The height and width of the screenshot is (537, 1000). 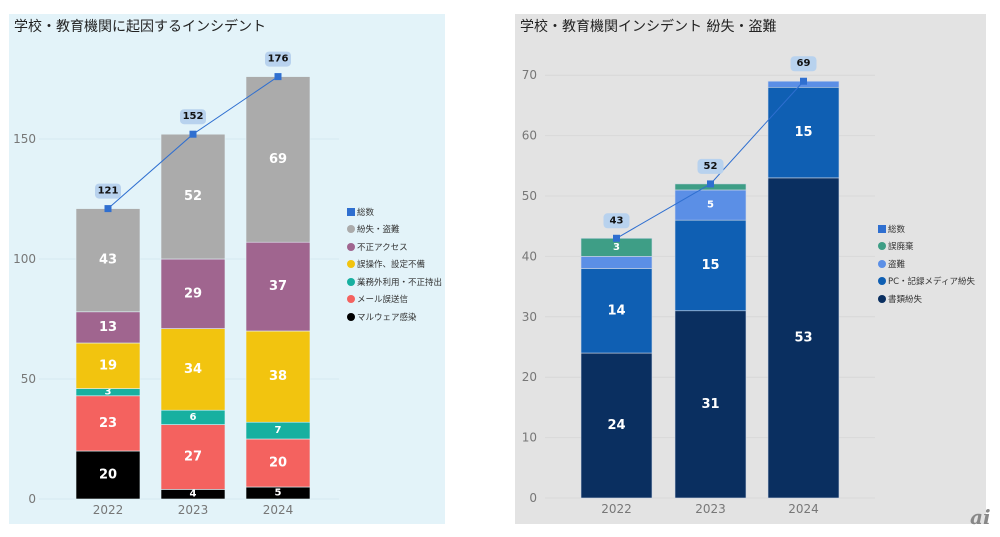 I want to click on legend-item: 不正アクセス, so click(x=394, y=247).